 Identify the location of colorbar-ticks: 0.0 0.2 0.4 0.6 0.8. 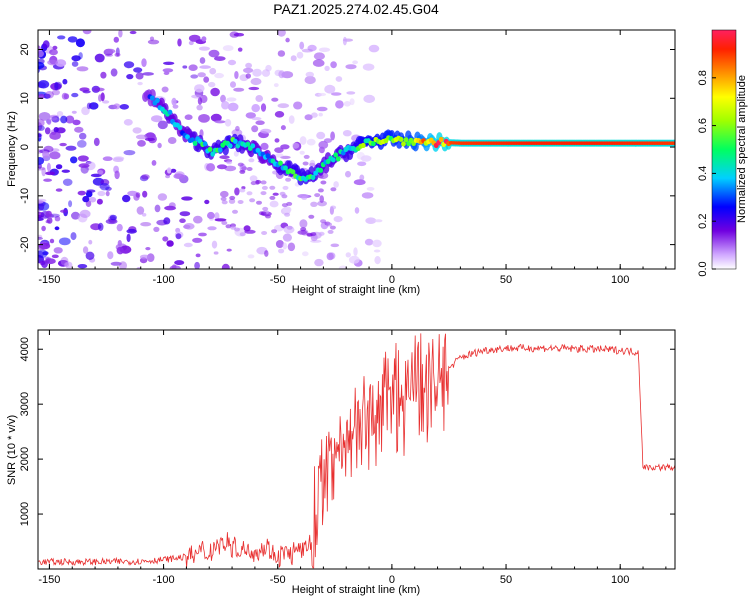
(706, 173).